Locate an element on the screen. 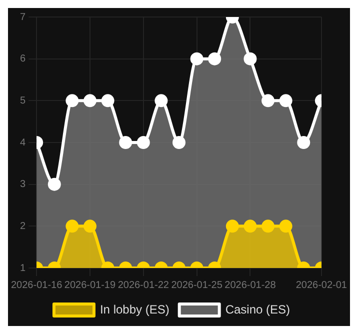 This screenshot has width=358, height=334. x-tick-label: 2026-01-25 is located at coordinates (197, 285).